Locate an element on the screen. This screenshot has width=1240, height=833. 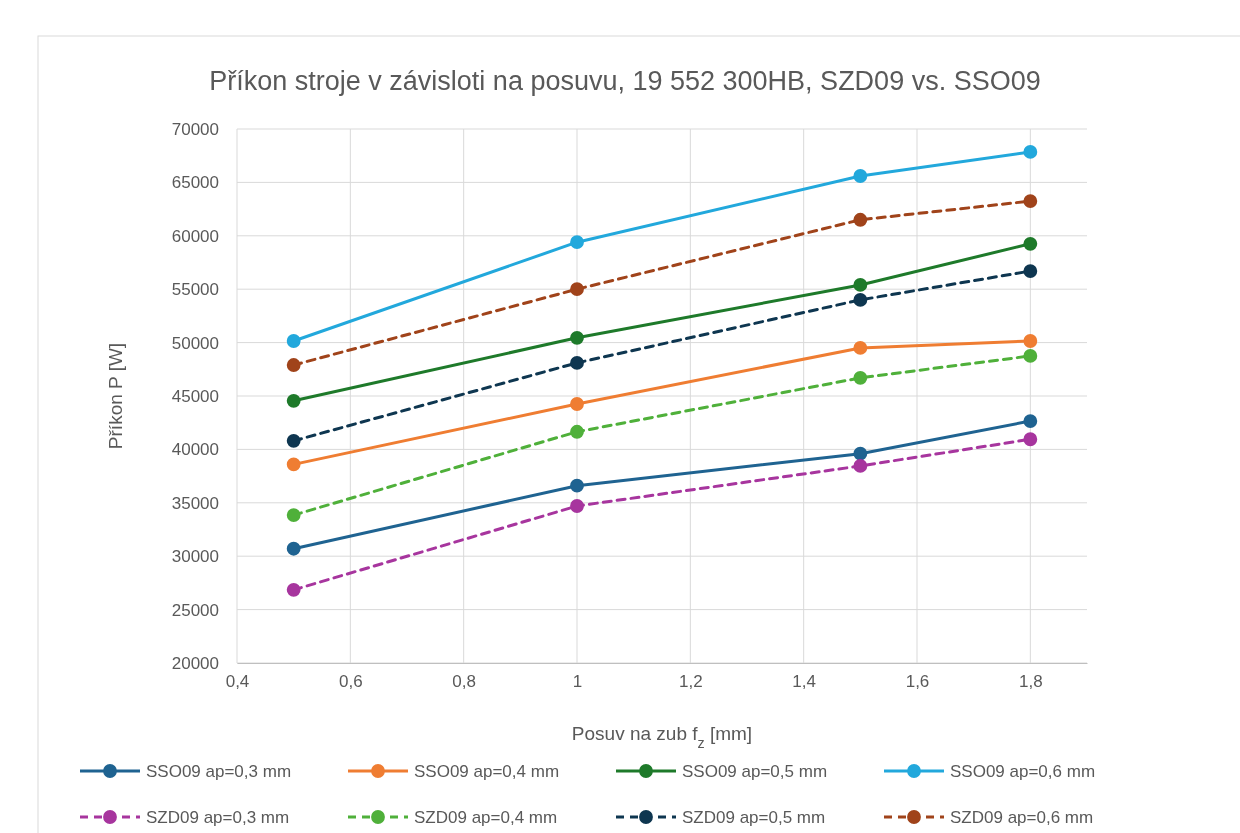
legend-label: SZD09 ap=0,5 mm is located at coordinates (754, 817).